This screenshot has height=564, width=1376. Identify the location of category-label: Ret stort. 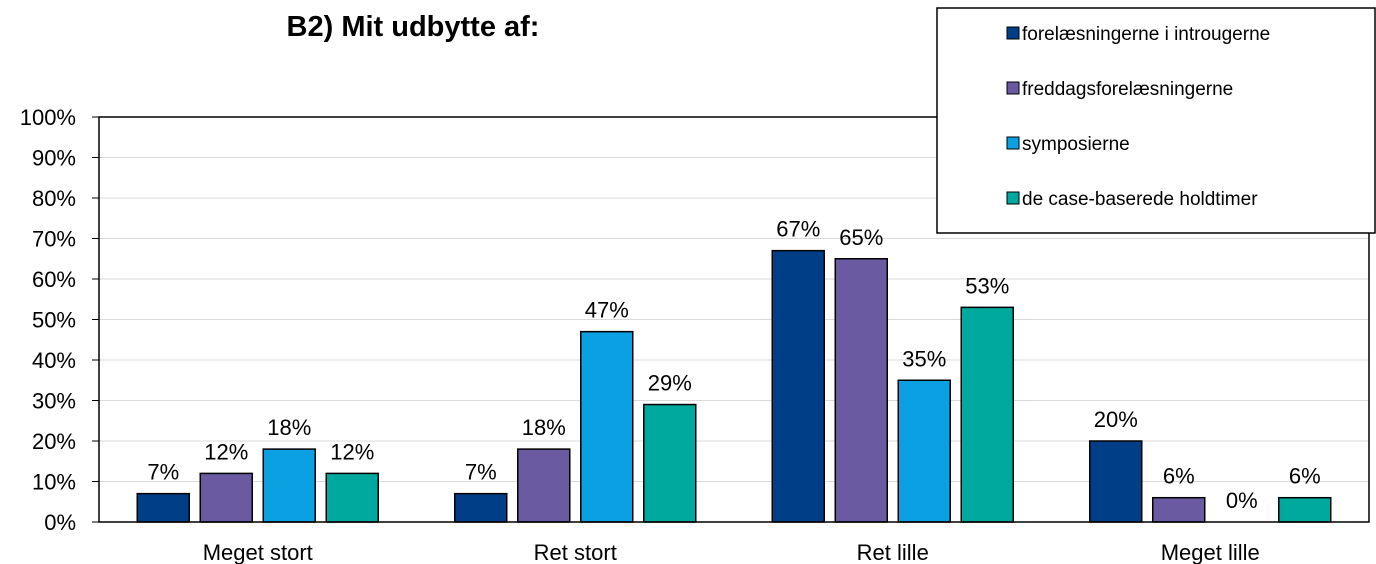
(575, 552).